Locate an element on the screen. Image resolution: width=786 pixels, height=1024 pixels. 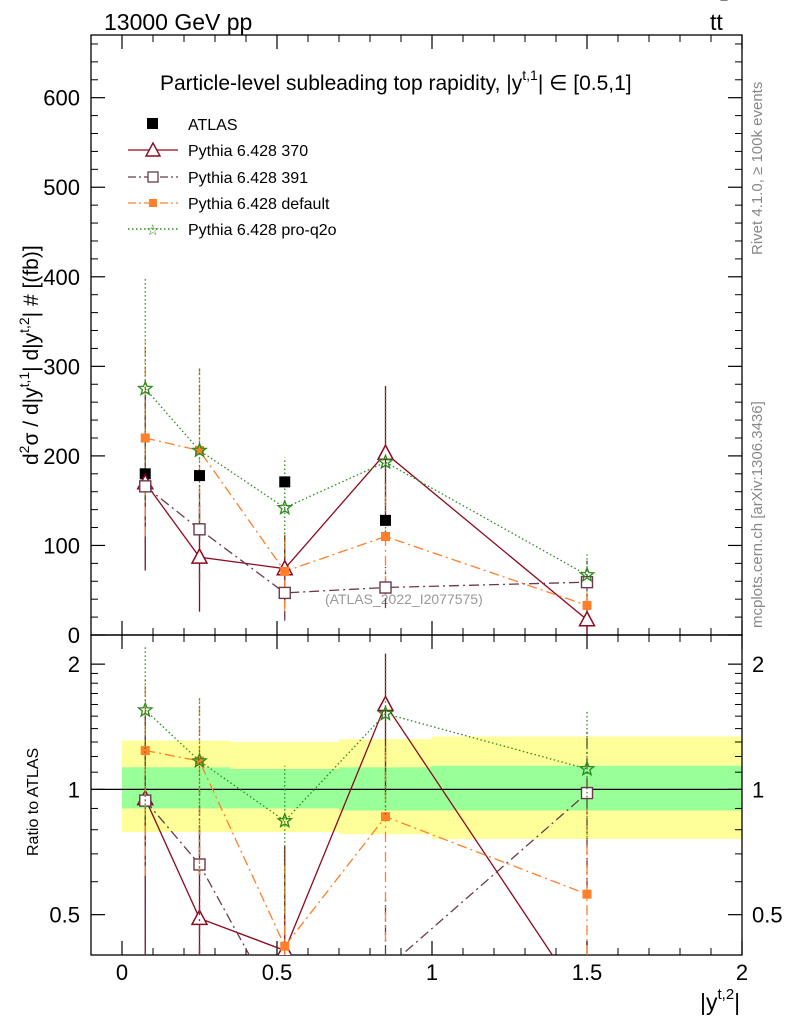
x-tick-label: 2 is located at coordinates (742, 972).